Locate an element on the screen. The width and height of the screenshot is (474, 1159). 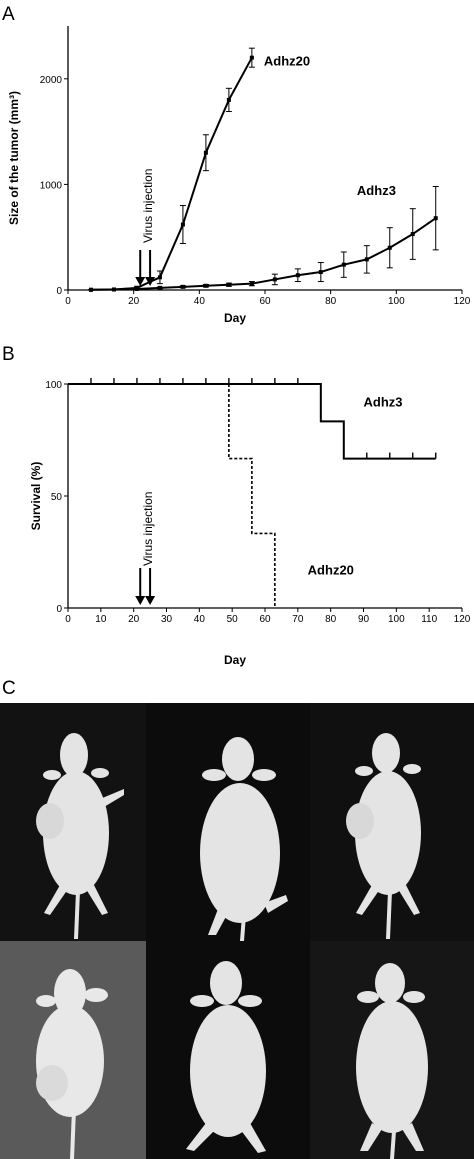
y-tick-label: 100 is located at coordinates (53, 385).